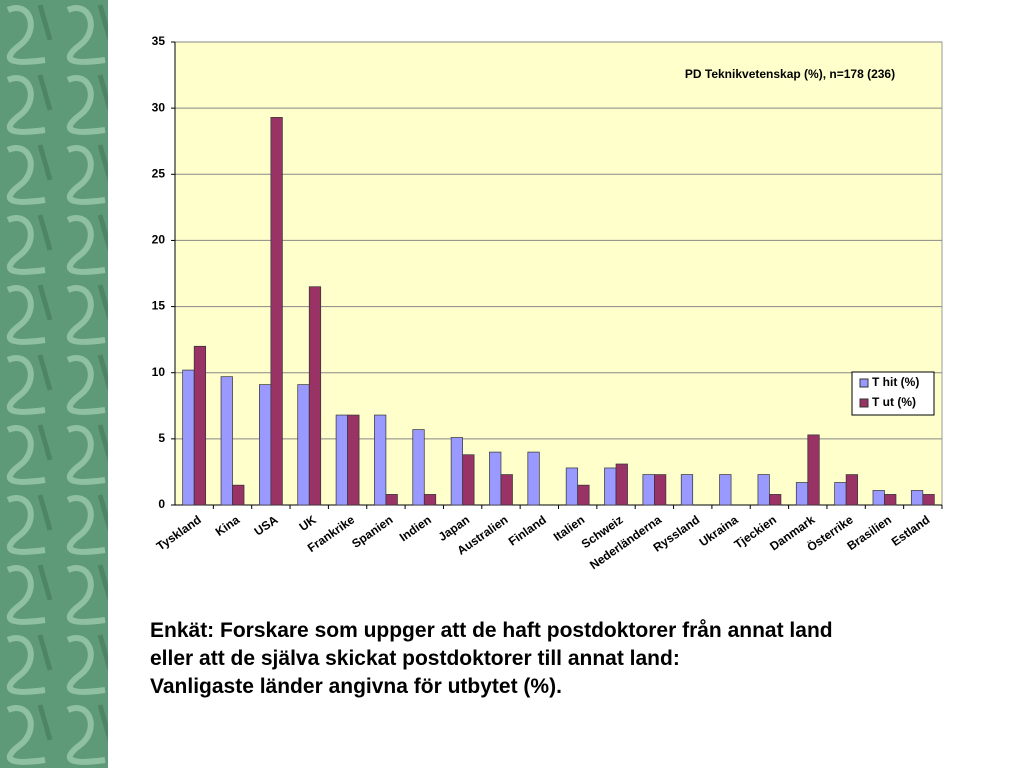 The image size is (1024, 768). Describe the element at coordinates (54, 384) in the screenshot. I see `decorative-strip` at that location.